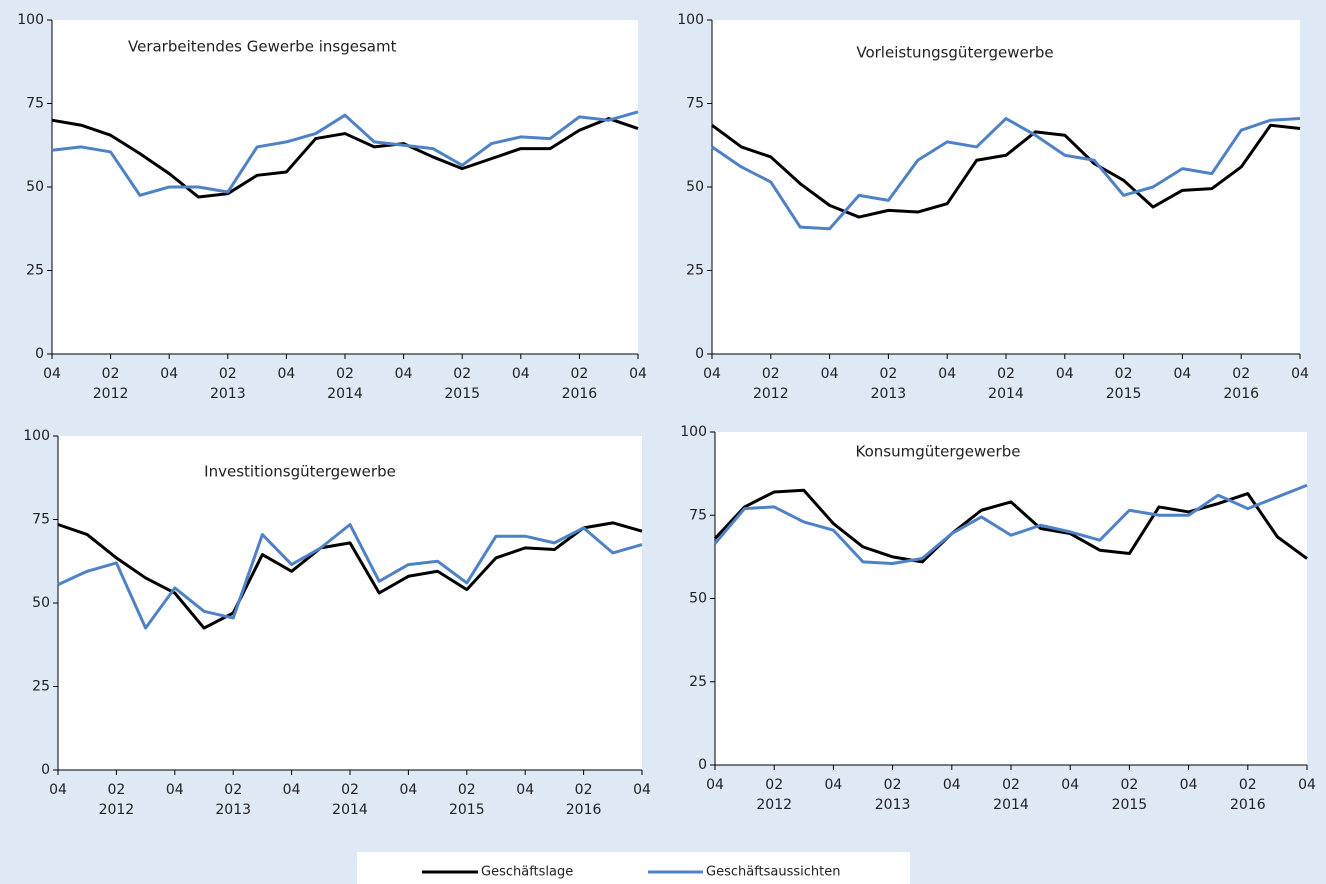 The image size is (1326, 884). Describe the element at coordinates (527, 872) in the screenshot. I see `legend-label: Geschäftslage` at that location.